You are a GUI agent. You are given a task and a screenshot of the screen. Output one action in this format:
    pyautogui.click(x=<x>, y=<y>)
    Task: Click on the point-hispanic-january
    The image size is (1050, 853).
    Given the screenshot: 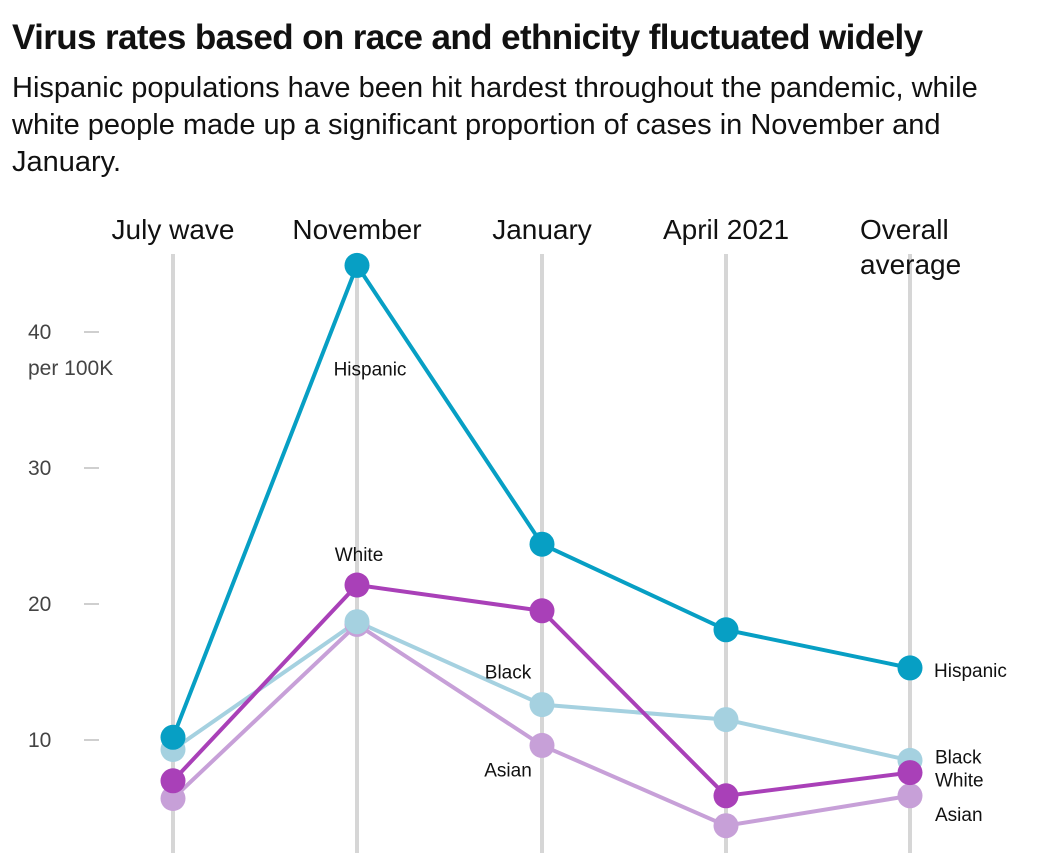 What is the action you would take?
    pyautogui.click(x=542, y=544)
    